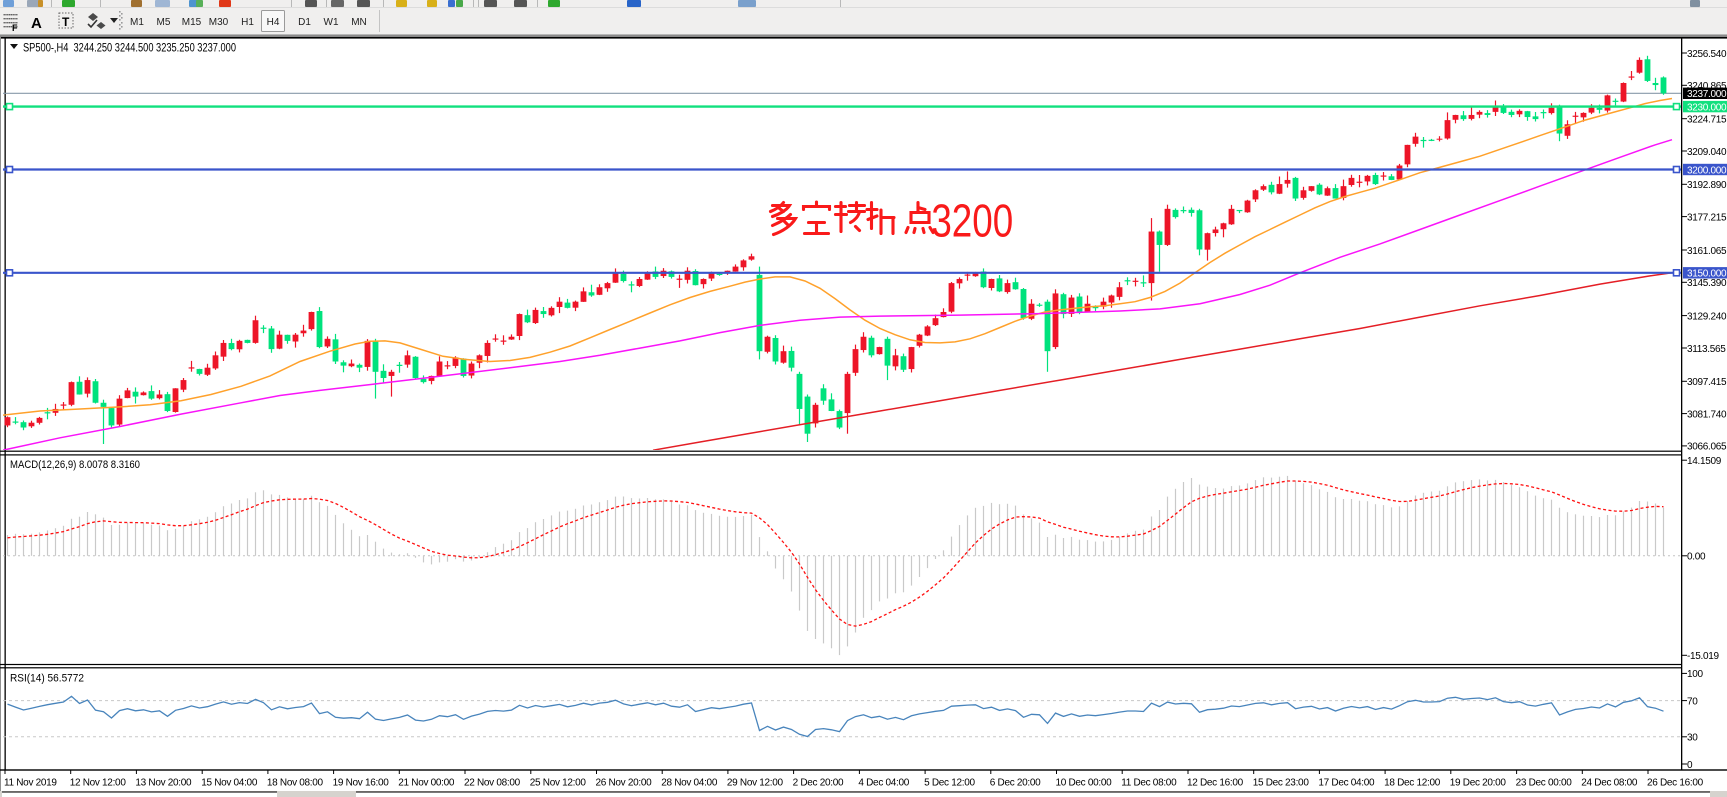 The image size is (1727, 797). What do you see at coordinates (1706, 349) in the screenshot?
I see `svg-text: 3113.565` at bounding box center [1706, 349].